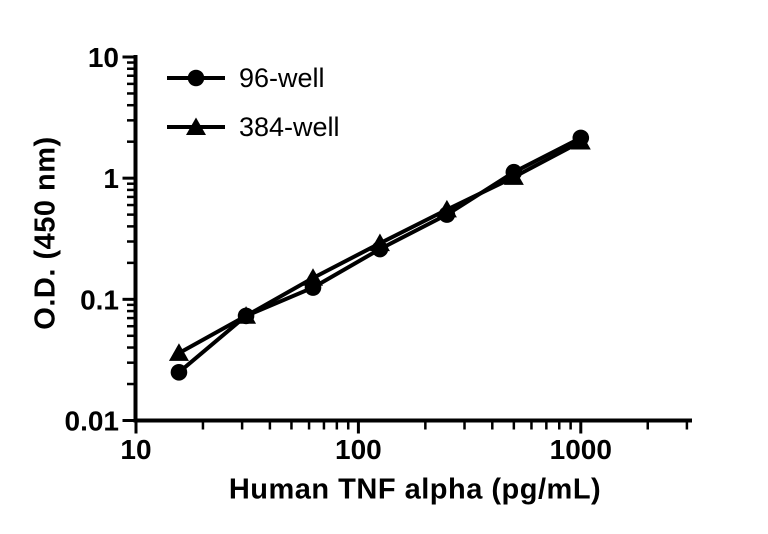 The width and height of the screenshot is (768, 534). I want to click on y-axis-tick-label: 0.01, so click(92, 421).